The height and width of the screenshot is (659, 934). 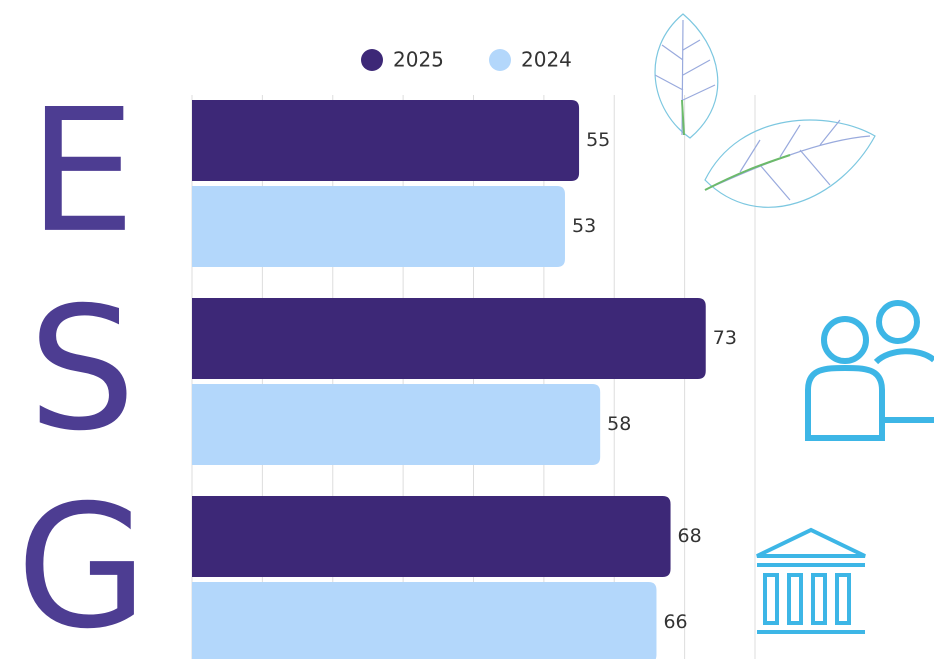 I want to click on category-label: S, so click(x=82, y=370).